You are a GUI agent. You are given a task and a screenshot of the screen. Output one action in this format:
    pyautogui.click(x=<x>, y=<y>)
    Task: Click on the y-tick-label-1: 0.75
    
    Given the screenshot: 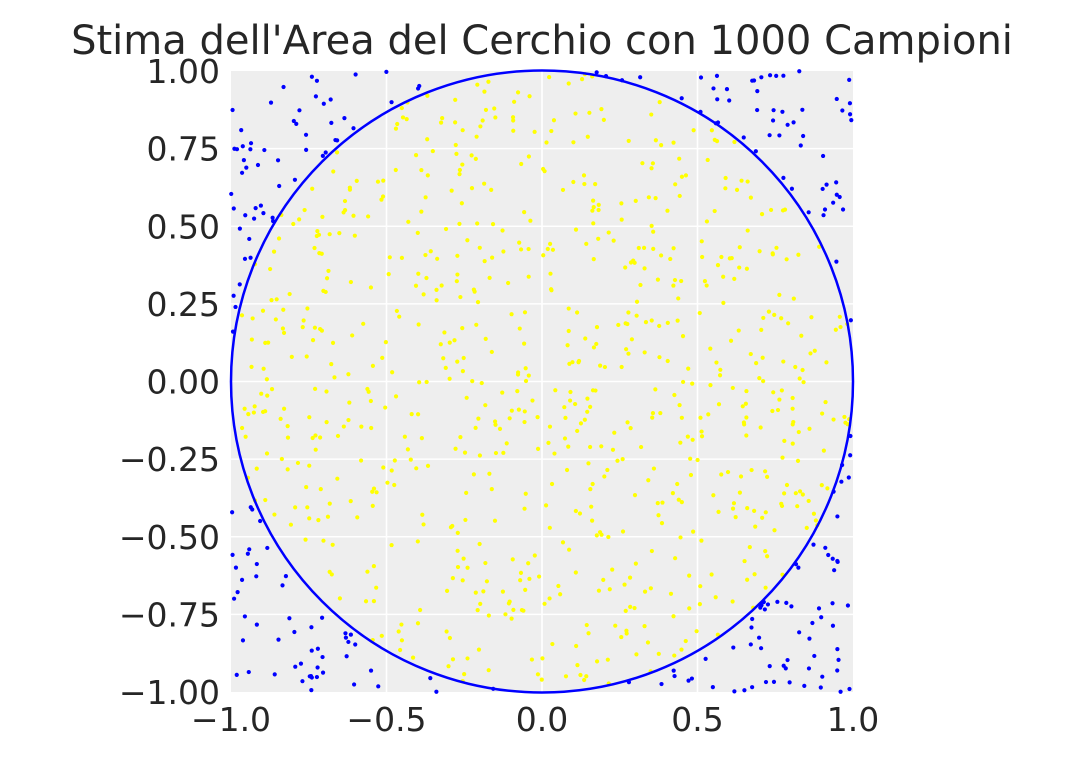 What is the action you would take?
    pyautogui.click(x=183, y=149)
    